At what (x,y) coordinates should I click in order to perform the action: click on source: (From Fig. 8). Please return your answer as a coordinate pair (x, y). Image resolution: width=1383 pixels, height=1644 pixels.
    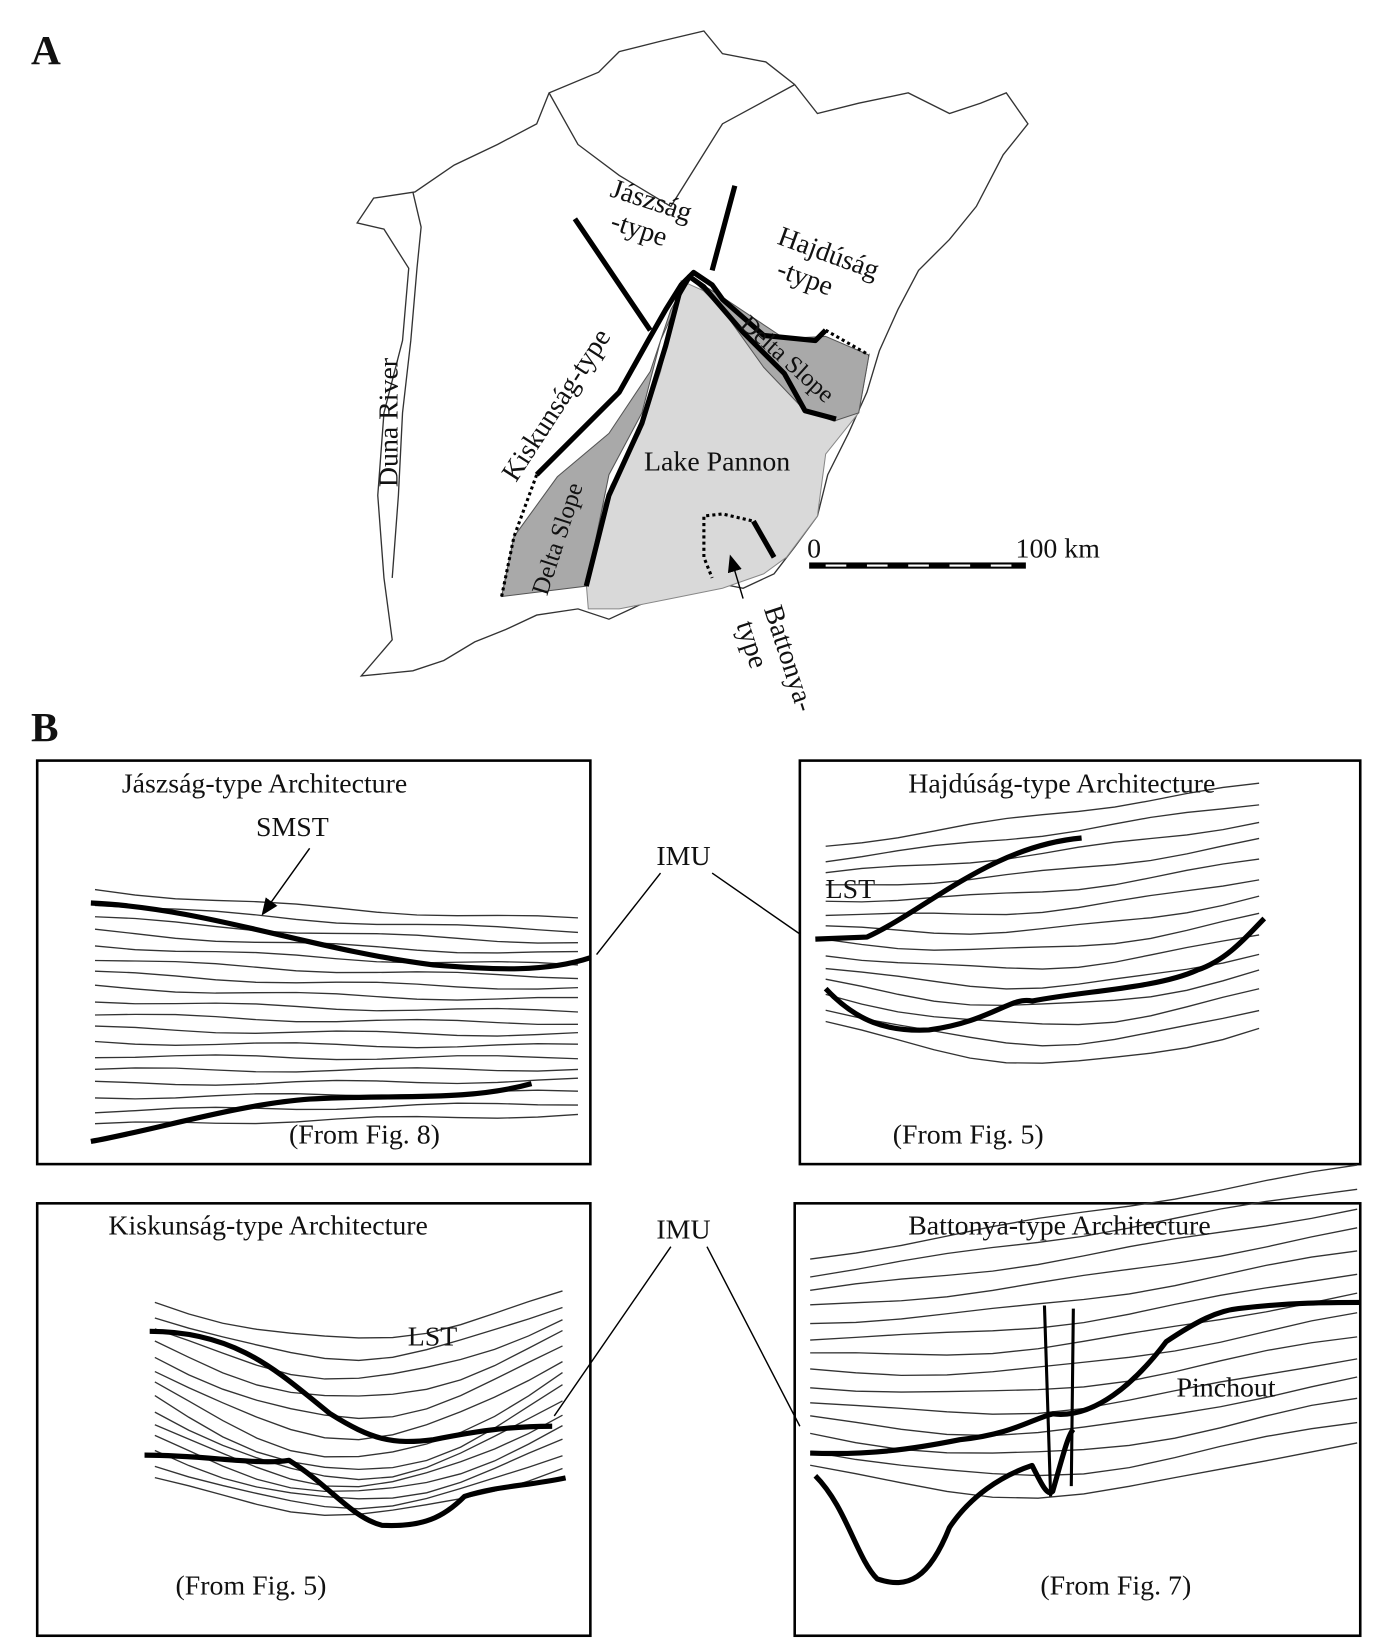
    Looking at the image, I should click on (364, 1134).